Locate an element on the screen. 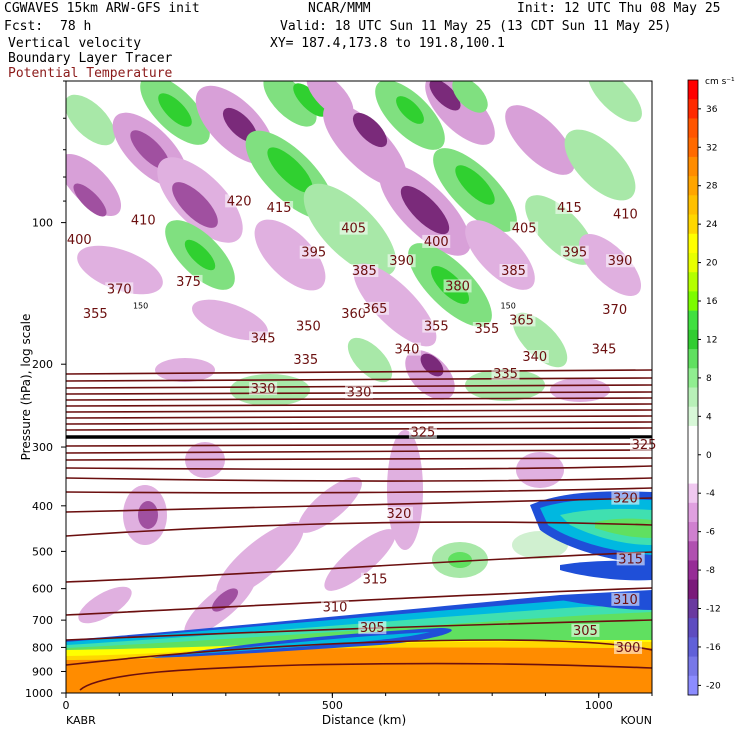 This screenshot has height=740, width=740. theta-contour-label: 340 is located at coordinates (407, 350).